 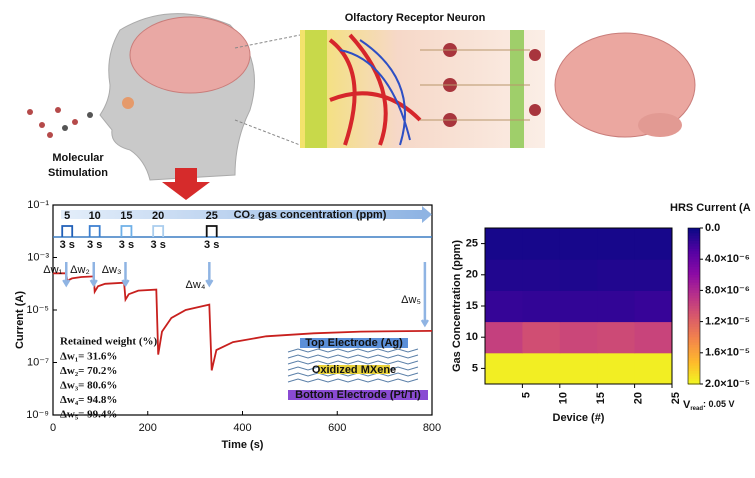 I want to click on y-tick-label: 10⁻¹, so click(x=38, y=205).